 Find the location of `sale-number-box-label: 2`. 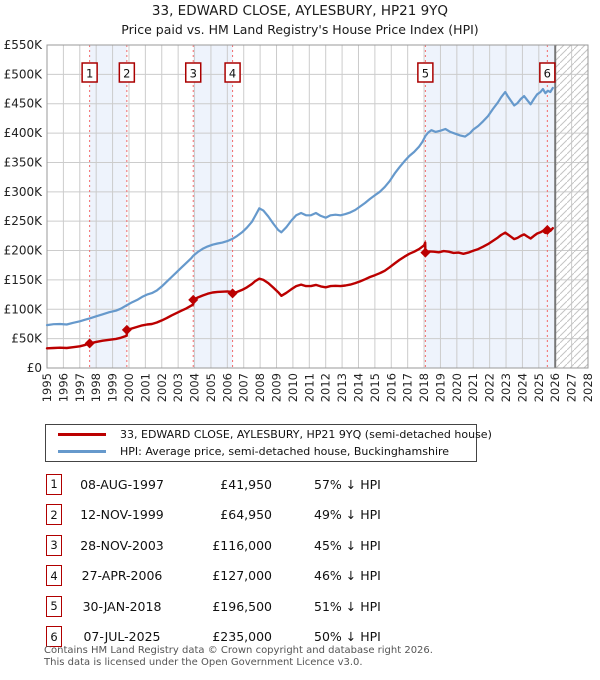

sale-number-box-label: 2 is located at coordinates (126, 74).